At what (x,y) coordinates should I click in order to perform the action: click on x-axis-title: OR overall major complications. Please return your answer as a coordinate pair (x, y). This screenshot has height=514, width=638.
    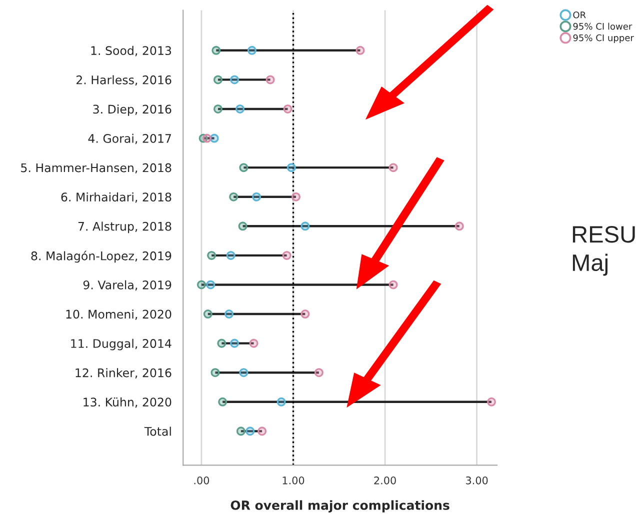
    Looking at the image, I should click on (340, 506).